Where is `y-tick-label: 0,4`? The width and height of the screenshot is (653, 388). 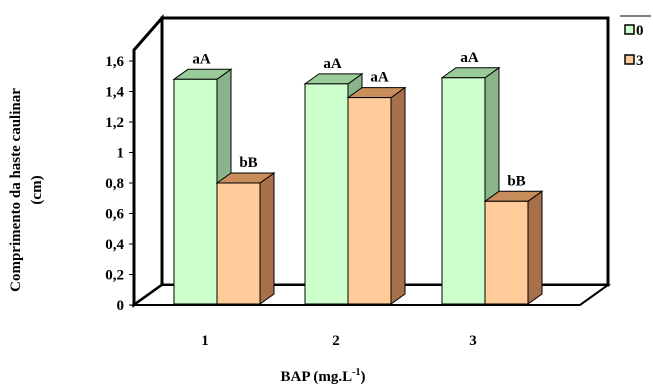 y-tick-label: 0,4 is located at coordinates (114, 245).